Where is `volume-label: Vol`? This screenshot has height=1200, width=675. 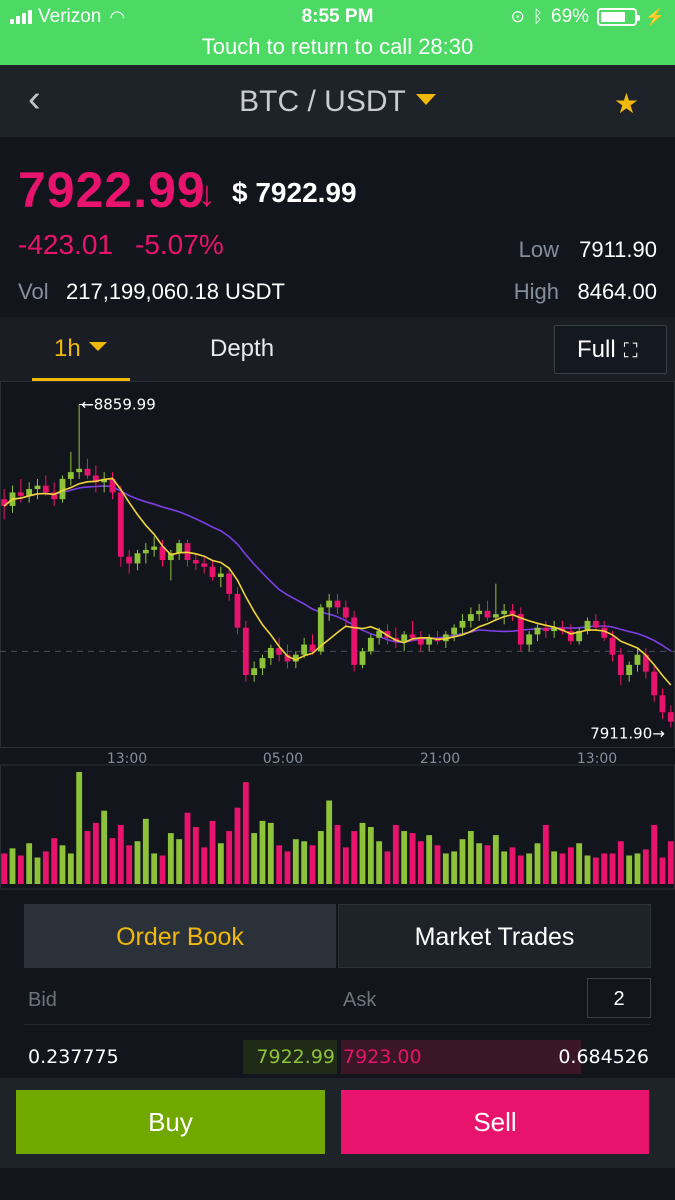 volume-label: Vol is located at coordinates (33, 291).